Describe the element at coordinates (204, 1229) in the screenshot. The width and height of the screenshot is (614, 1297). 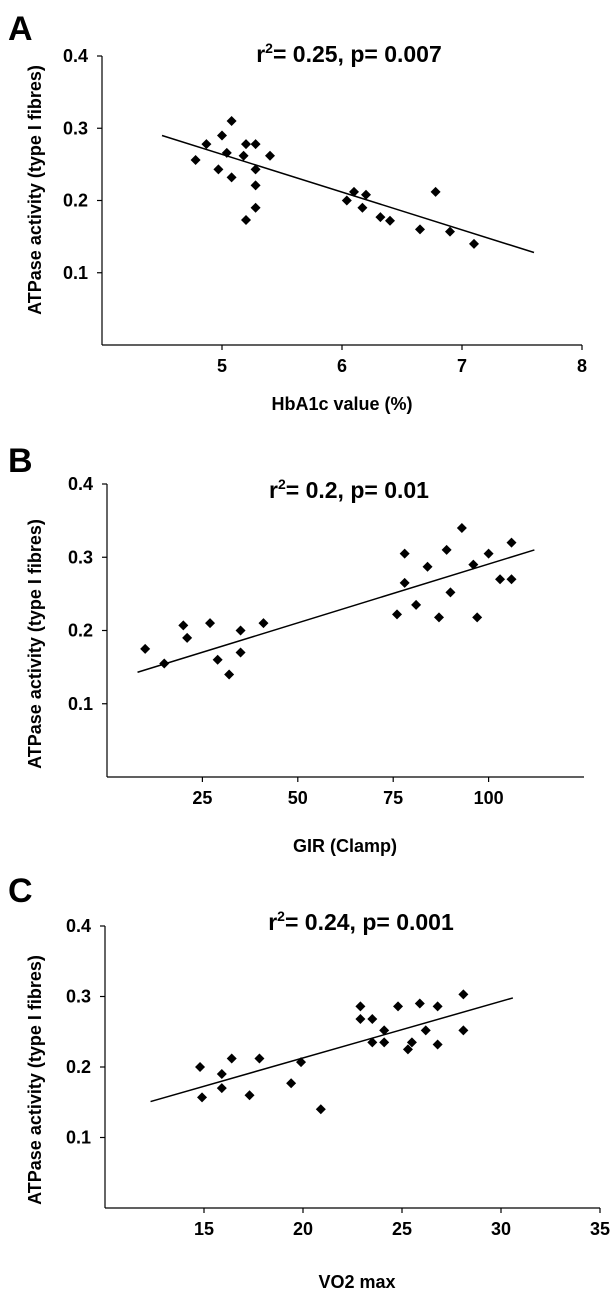
I see `x-tick-label: 15` at that location.